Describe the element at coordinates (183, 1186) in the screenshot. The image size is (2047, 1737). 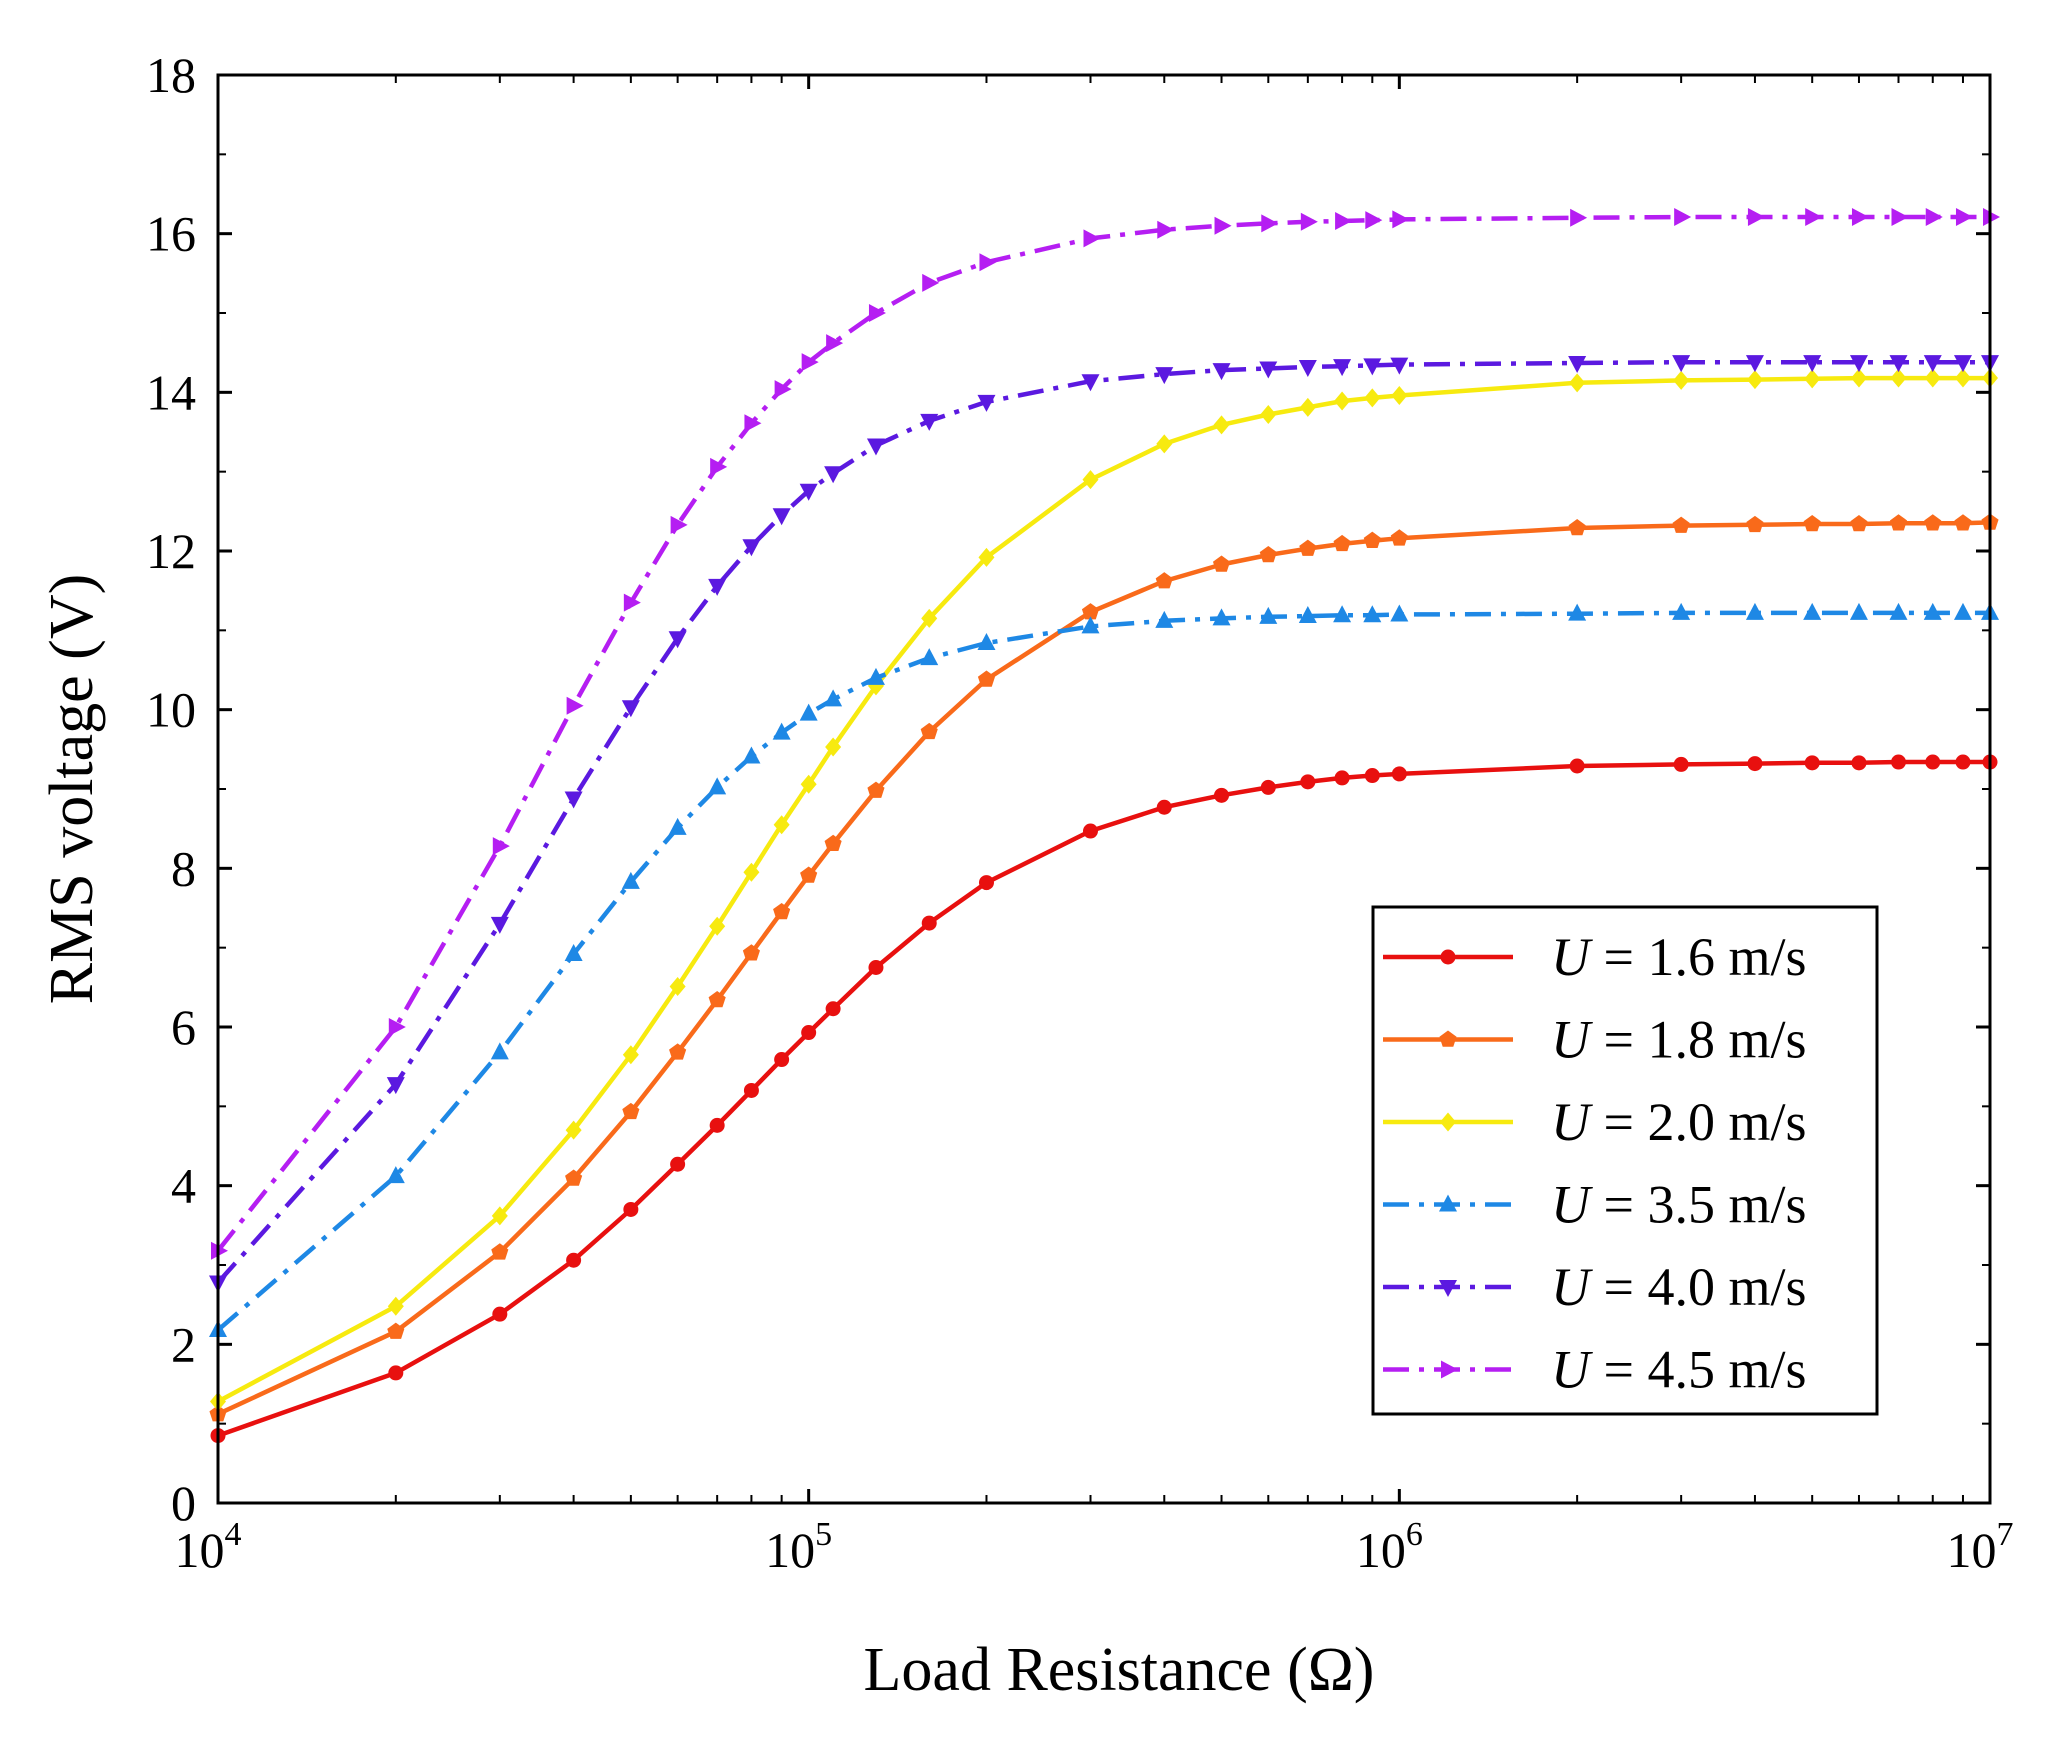
I see `y-tick-label: 4` at that location.